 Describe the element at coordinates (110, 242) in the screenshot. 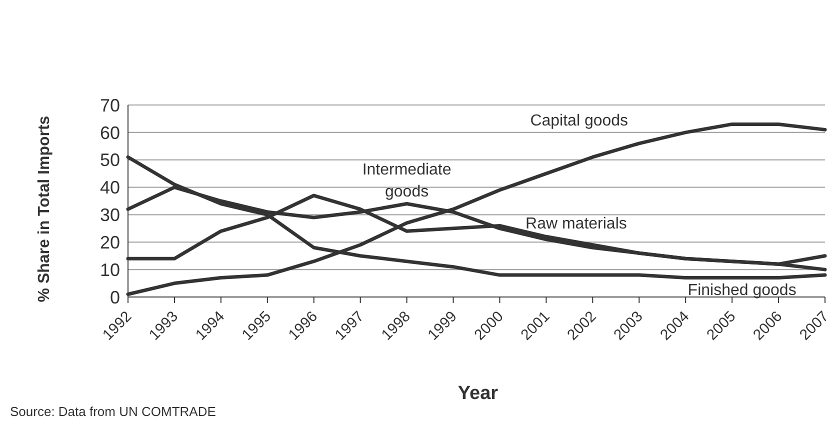

I see `y-tick-label: 20` at that location.